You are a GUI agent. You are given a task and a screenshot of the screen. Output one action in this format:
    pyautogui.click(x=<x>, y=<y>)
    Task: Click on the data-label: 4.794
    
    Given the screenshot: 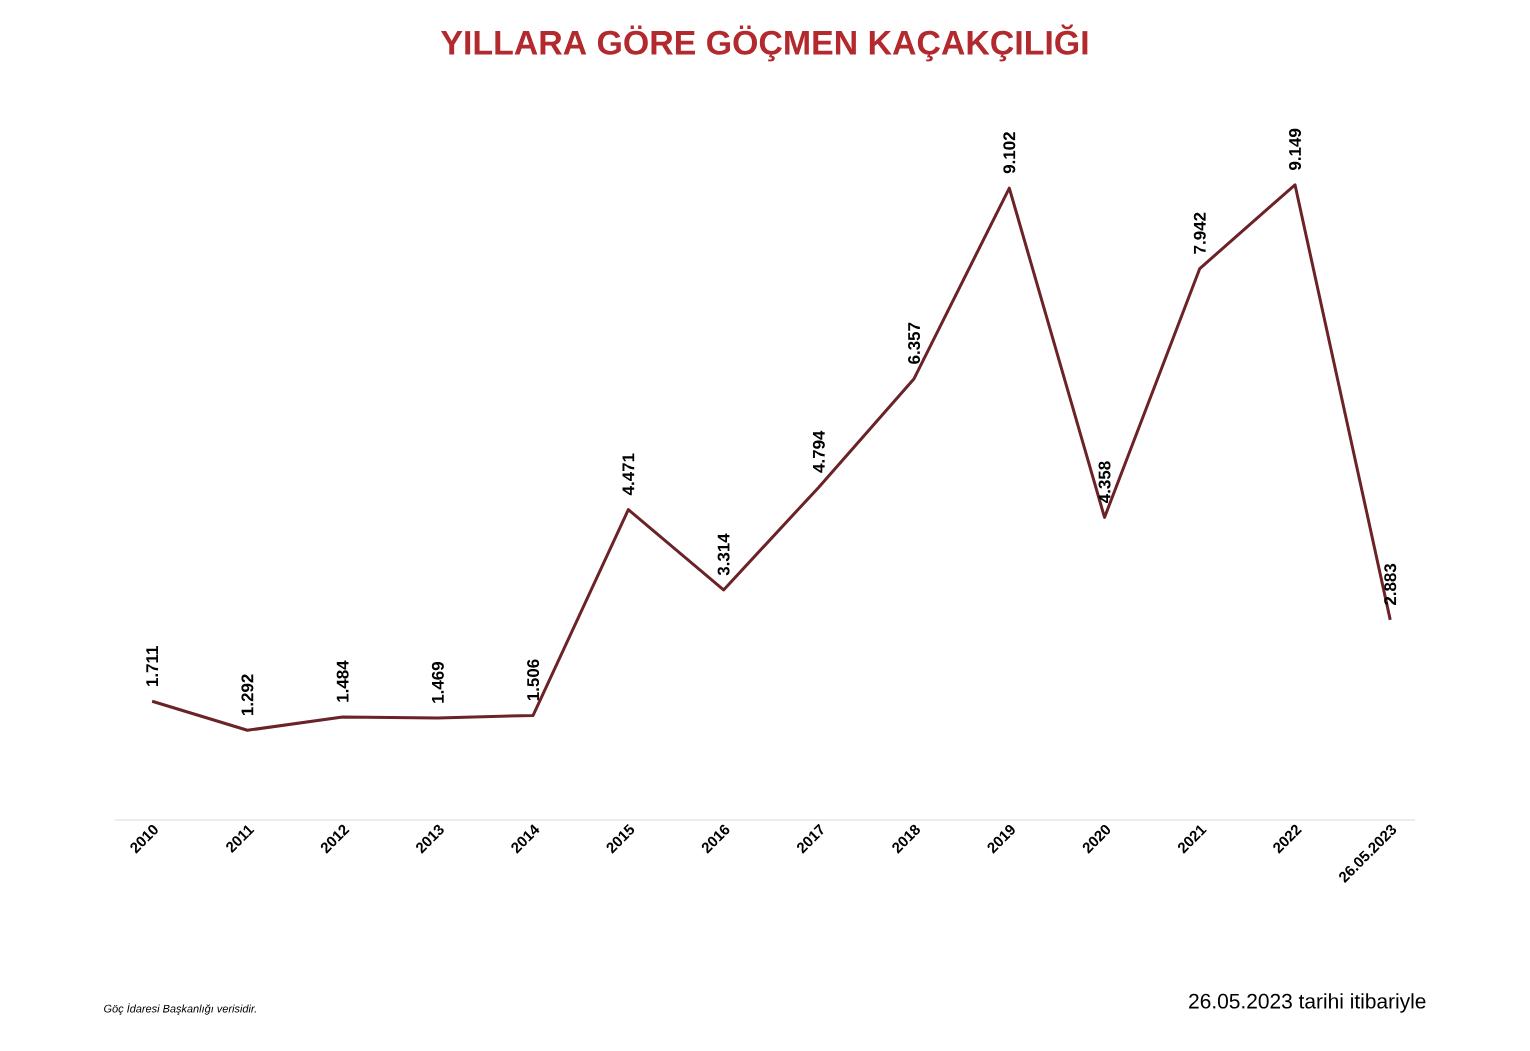 What is the action you would take?
    pyautogui.click(x=818, y=451)
    